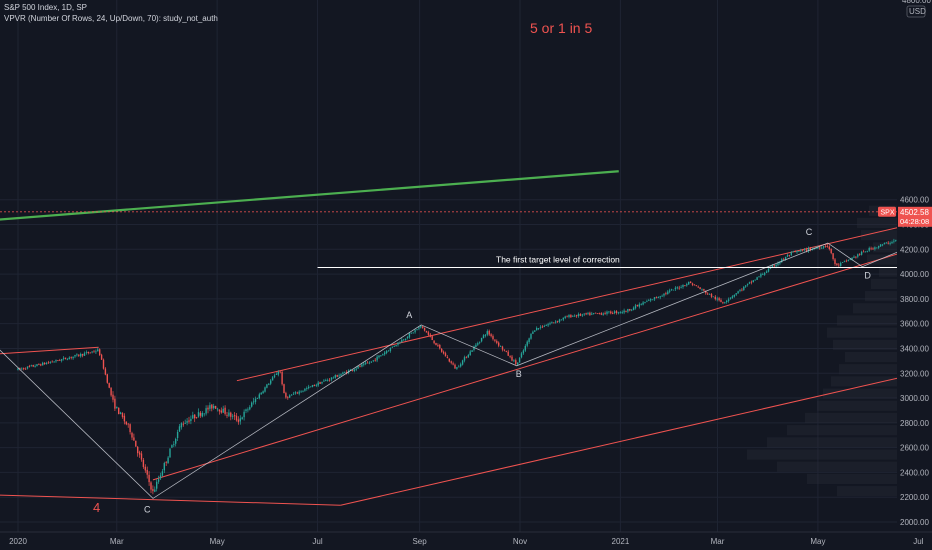  Describe the element at coordinates (916, 2) in the screenshot. I see `price-tick-label: 4800.00` at that location.